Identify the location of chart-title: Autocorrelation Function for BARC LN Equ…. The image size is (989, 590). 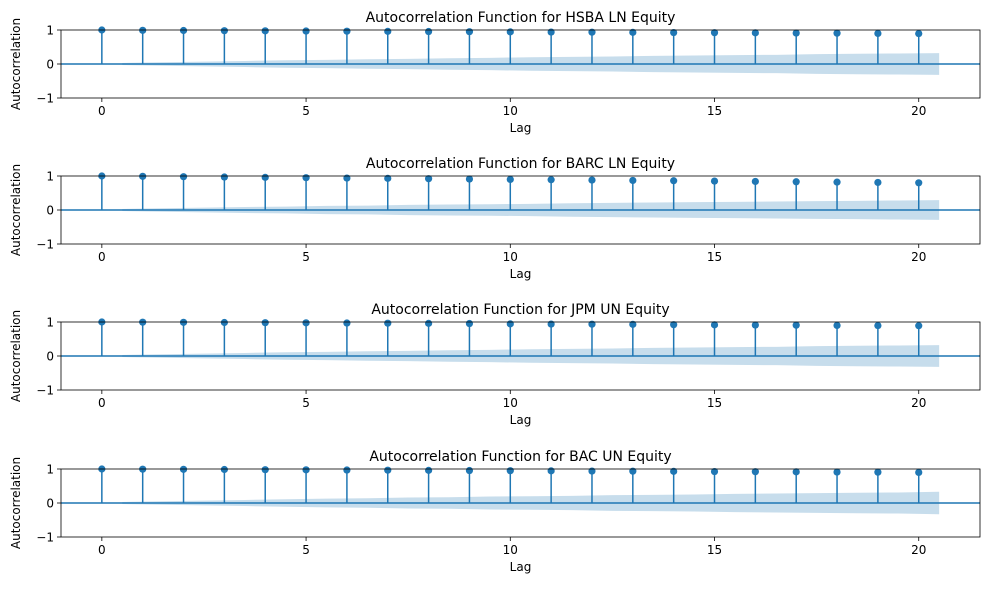
(520, 164).